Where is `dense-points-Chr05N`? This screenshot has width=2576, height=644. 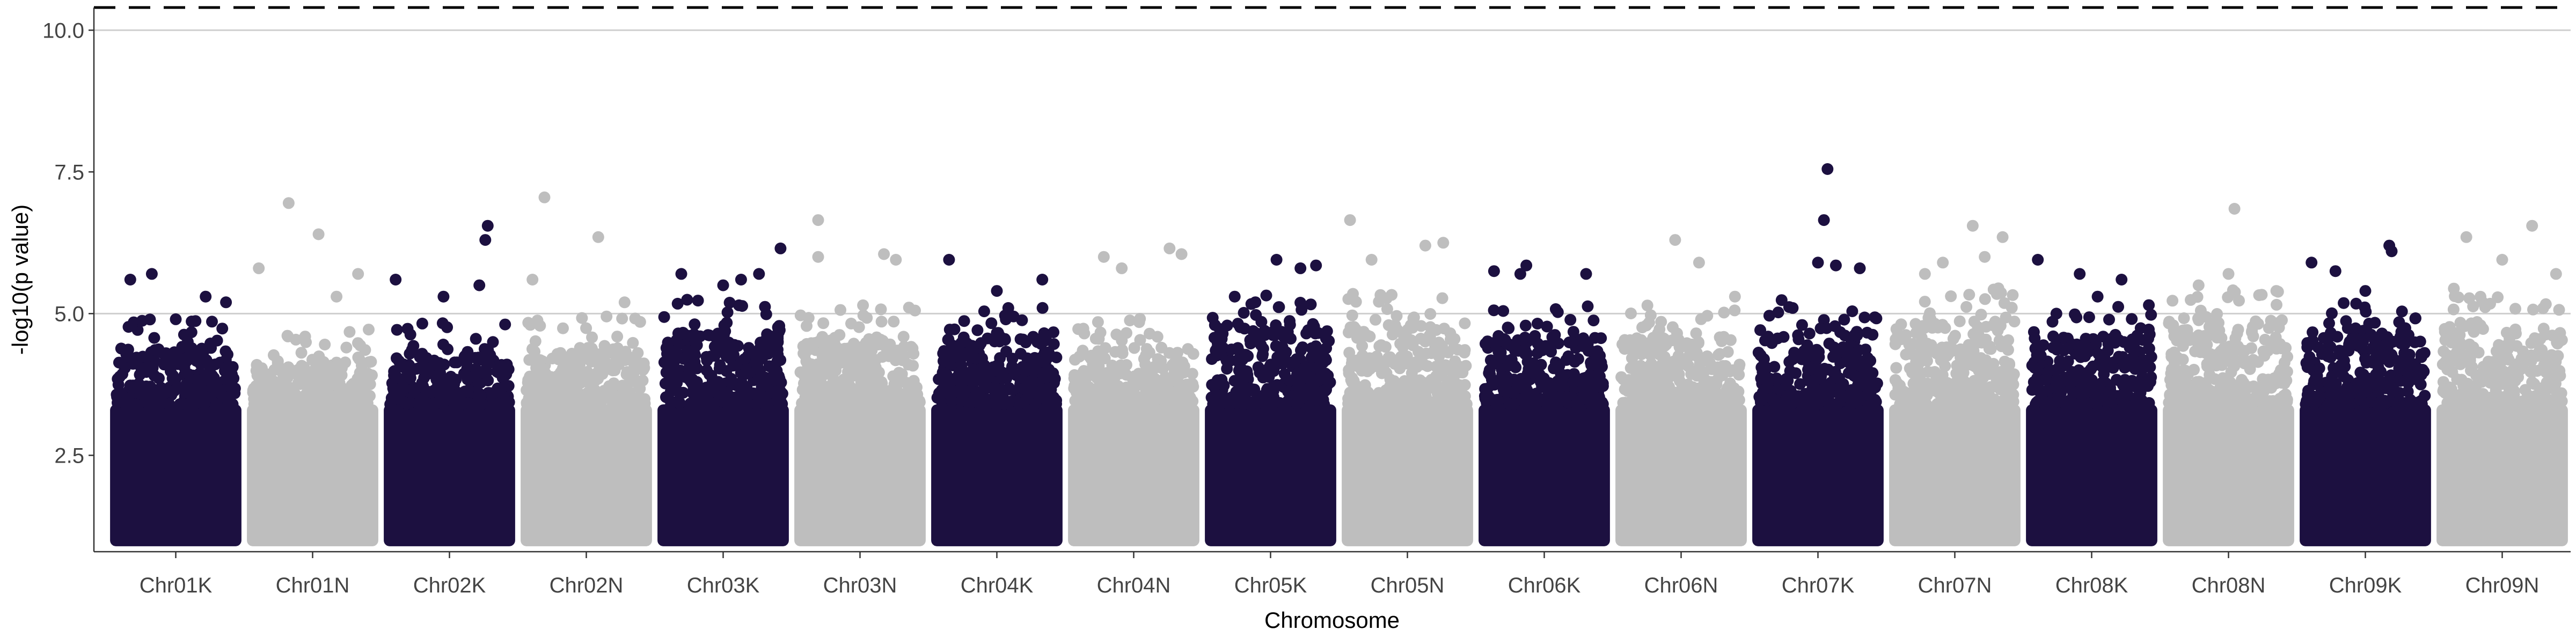 dense-points-Chr05N is located at coordinates (1407, 475).